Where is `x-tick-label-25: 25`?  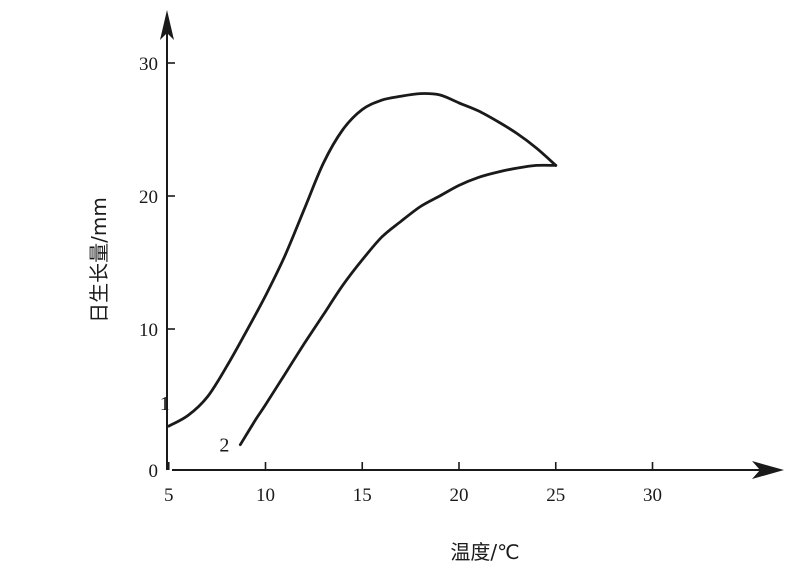 x-tick-label-25: 25 is located at coordinates (555, 495).